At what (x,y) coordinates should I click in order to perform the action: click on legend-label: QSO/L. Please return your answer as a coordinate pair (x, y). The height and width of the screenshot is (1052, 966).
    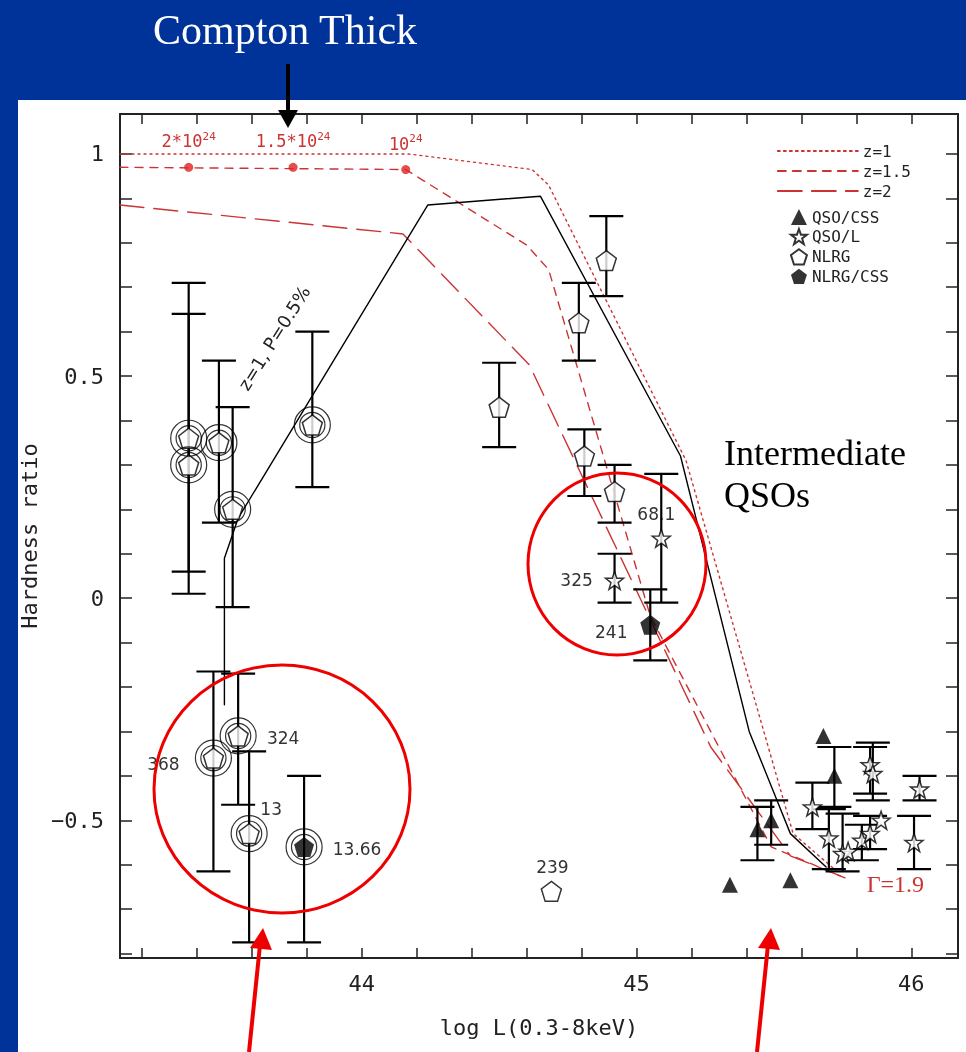
    Looking at the image, I should click on (836, 237).